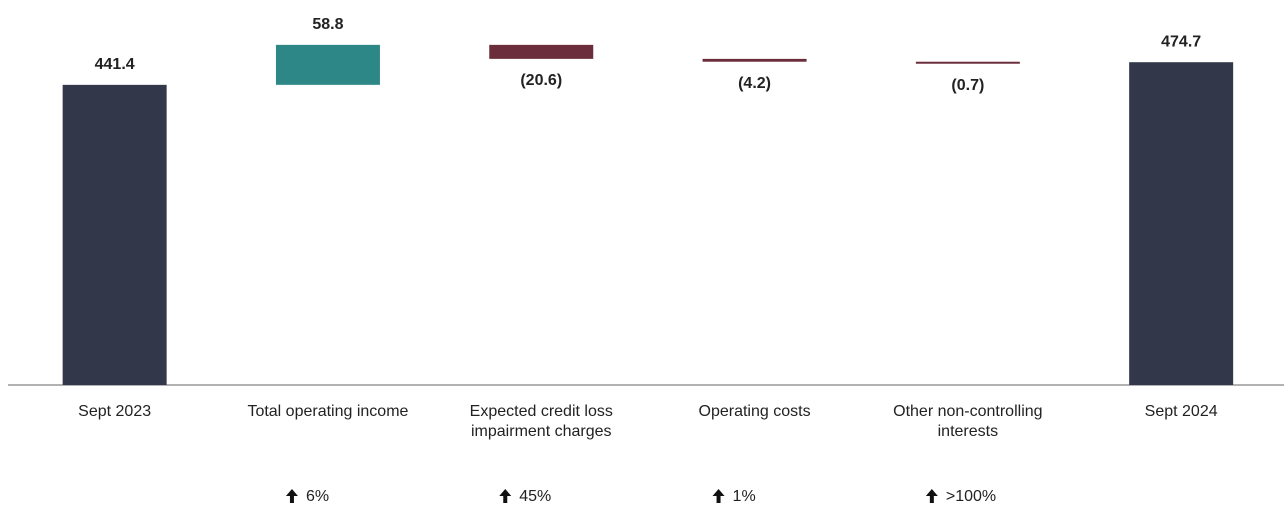 The width and height of the screenshot is (1284, 530). Describe the element at coordinates (1181, 41) in the screenshot. I see `value-label: 474.7` at that location.